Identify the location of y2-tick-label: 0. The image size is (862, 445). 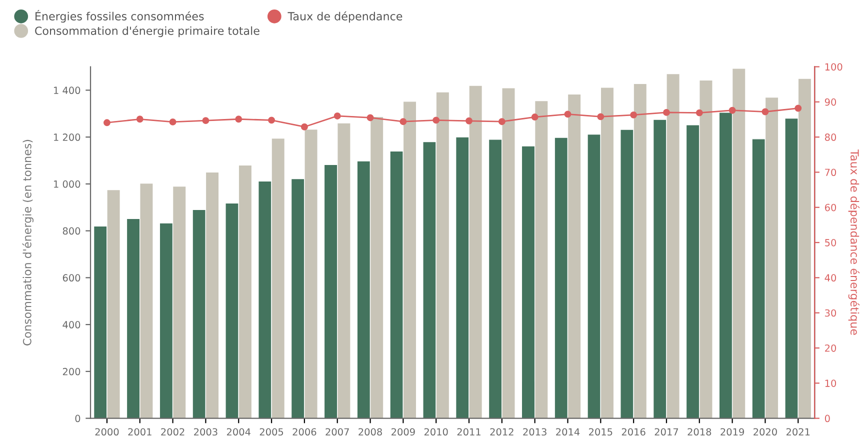
(827, 418).